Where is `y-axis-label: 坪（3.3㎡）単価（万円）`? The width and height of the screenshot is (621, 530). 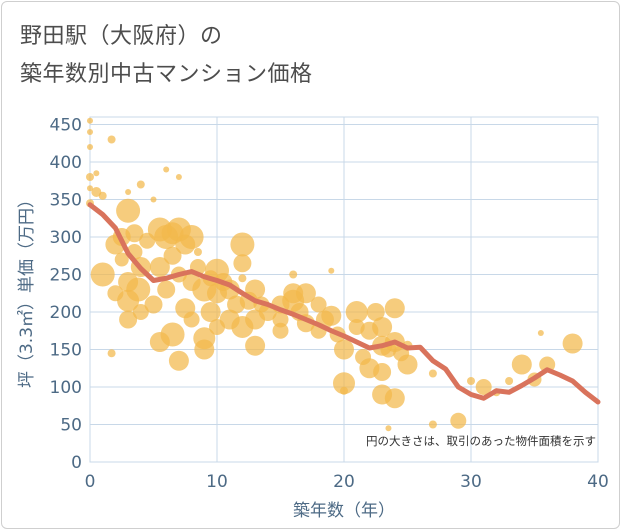
y-axis-label: 坪（3.3㎡）単価（万円） is located at coordinates (27, 289).